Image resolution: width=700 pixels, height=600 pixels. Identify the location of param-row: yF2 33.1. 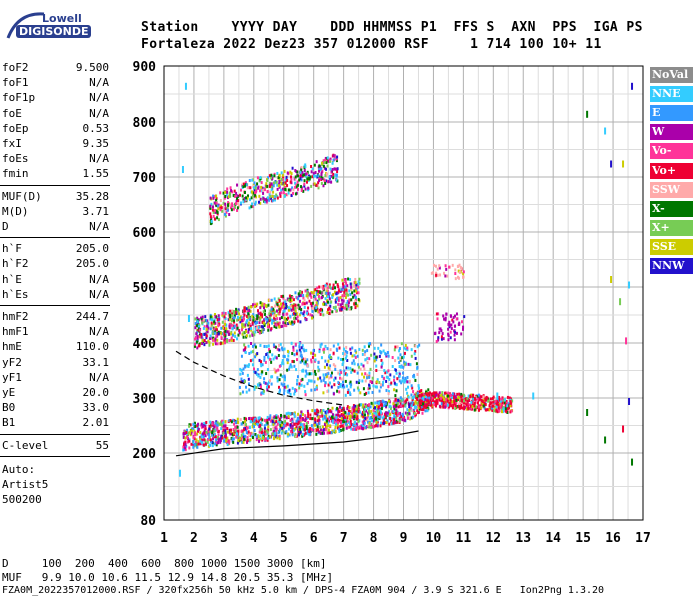
(55, 363).